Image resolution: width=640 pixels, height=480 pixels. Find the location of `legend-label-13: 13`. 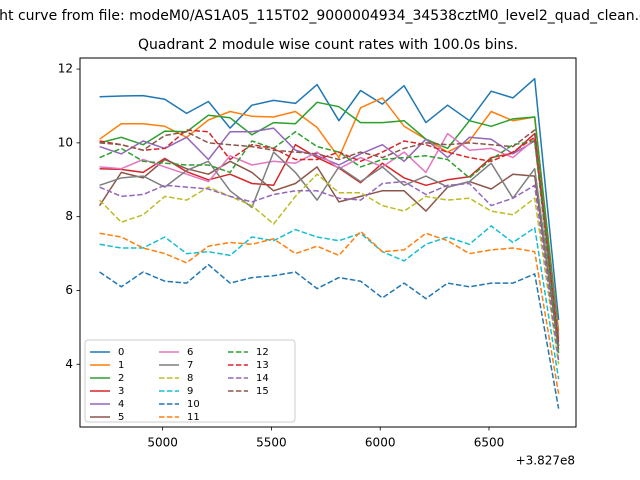

legend-label-13: 13 is located at coordinates (262, 365).